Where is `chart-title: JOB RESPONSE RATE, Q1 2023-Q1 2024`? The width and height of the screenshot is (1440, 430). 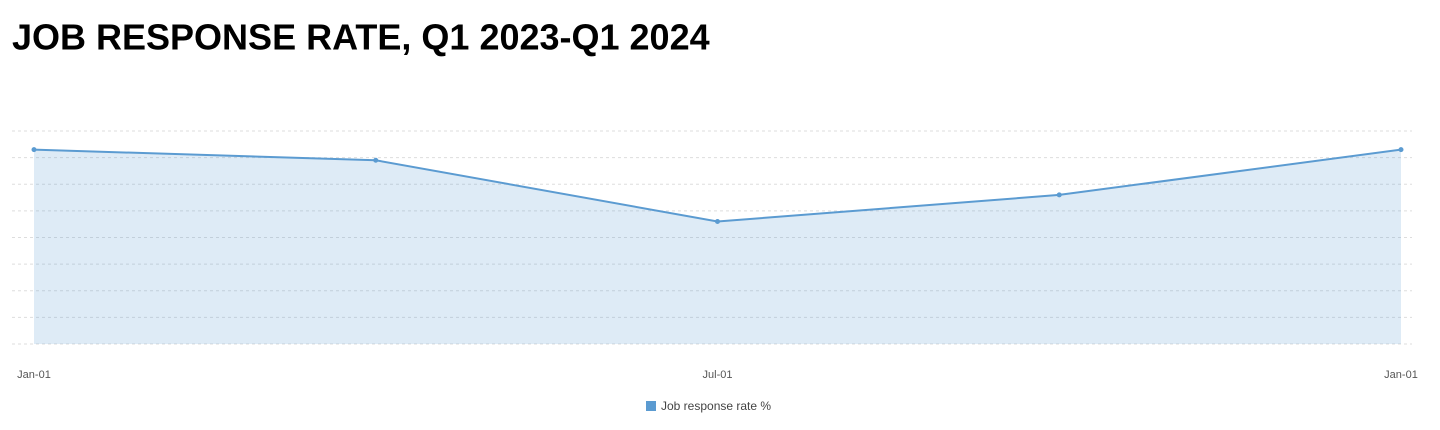 chart-title: JOB RESPONSE RATE, Q1 2023-Q1 2024 is located at coordinates (361, 37).